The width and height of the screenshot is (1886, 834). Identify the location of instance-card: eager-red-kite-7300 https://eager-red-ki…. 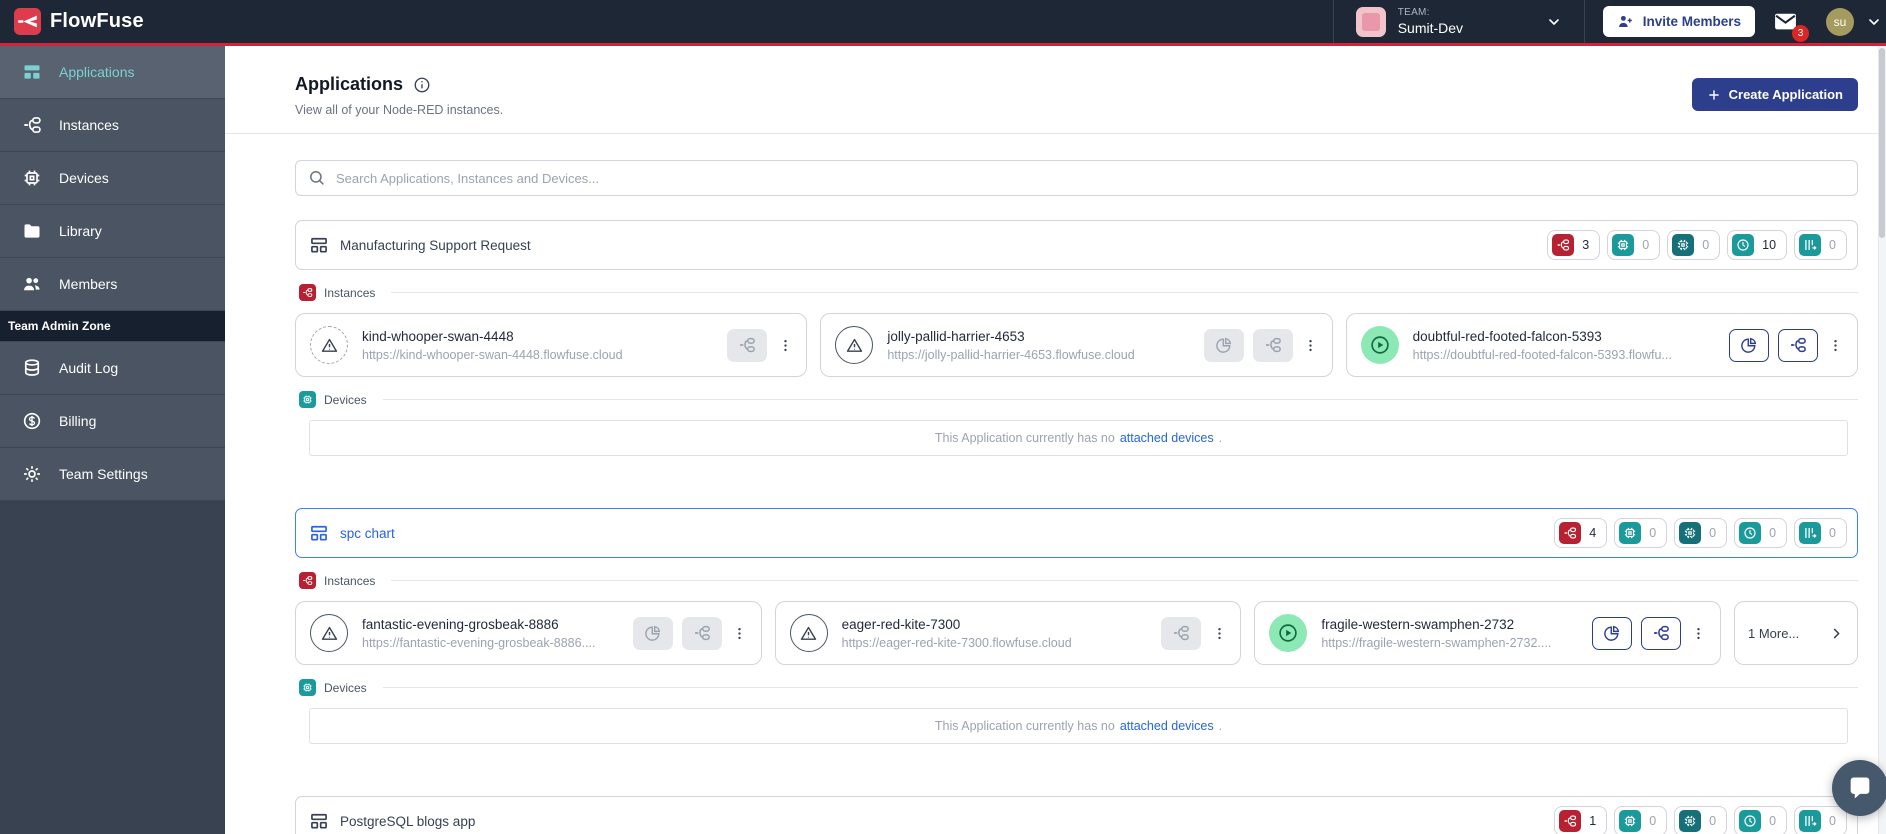
(1008, 633).